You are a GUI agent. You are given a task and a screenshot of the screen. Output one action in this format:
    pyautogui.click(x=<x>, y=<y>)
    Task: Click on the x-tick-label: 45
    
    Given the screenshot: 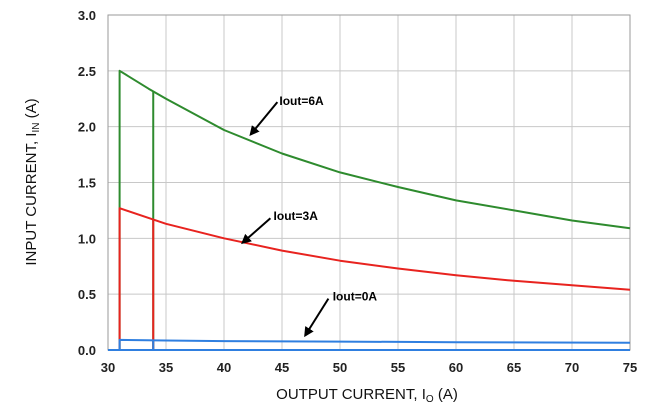 What is the action you would take?
    pyautogui.click(x=282, y=367)
    